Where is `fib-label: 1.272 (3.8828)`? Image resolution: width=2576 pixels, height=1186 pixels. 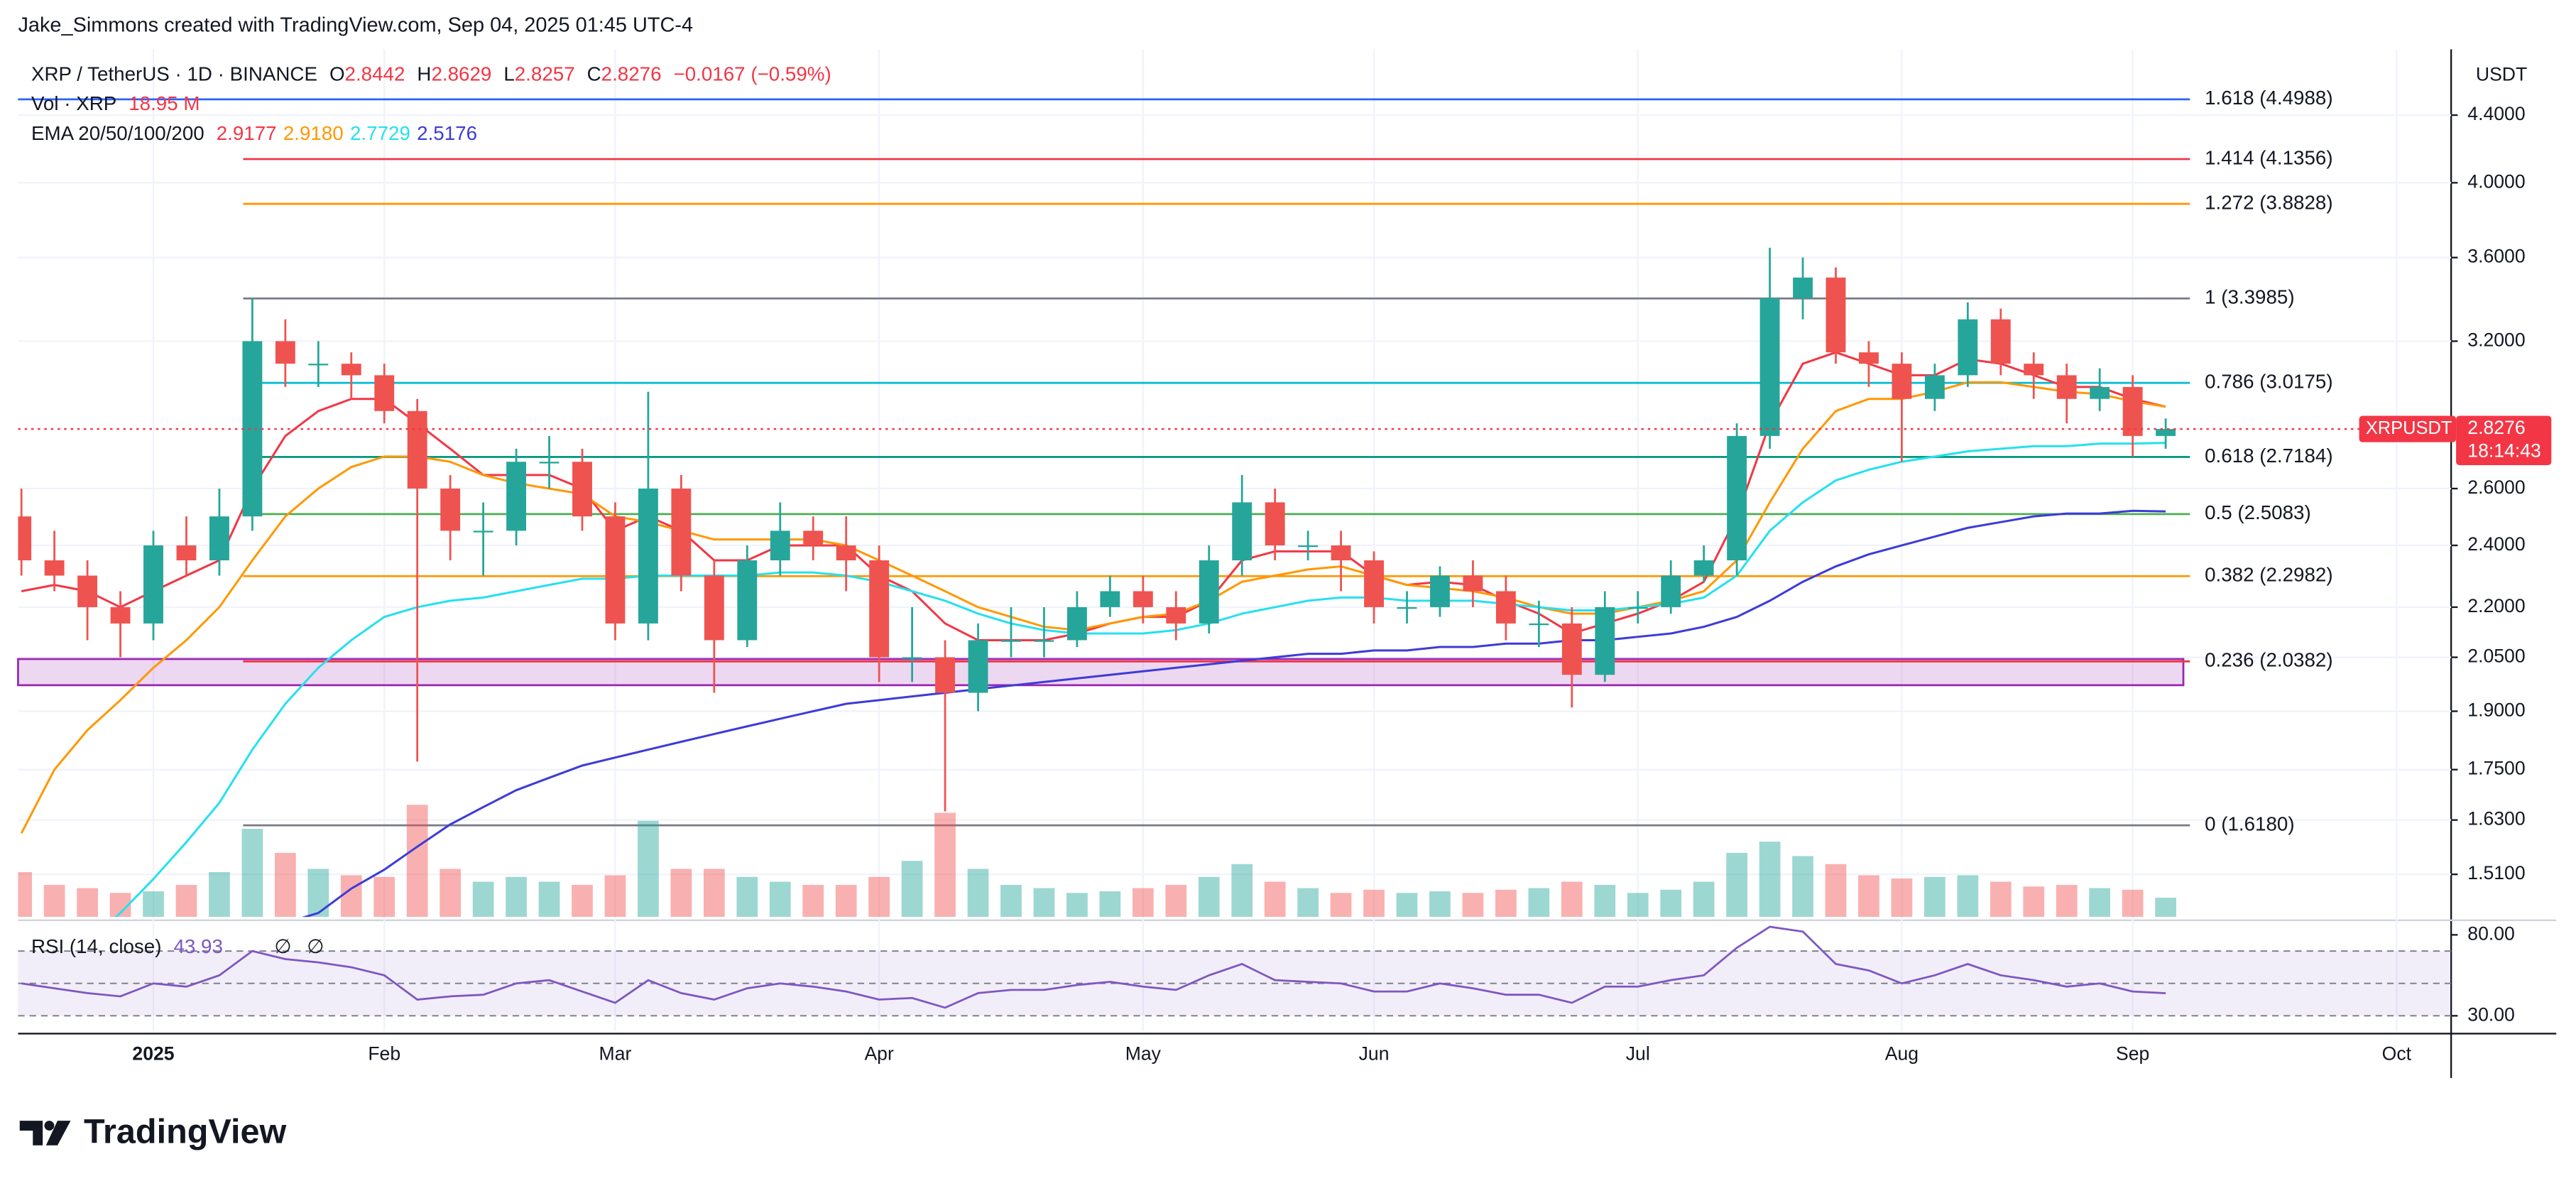
fib-label: 1.272 (3.8828) is located at coordinates (2269, 202).